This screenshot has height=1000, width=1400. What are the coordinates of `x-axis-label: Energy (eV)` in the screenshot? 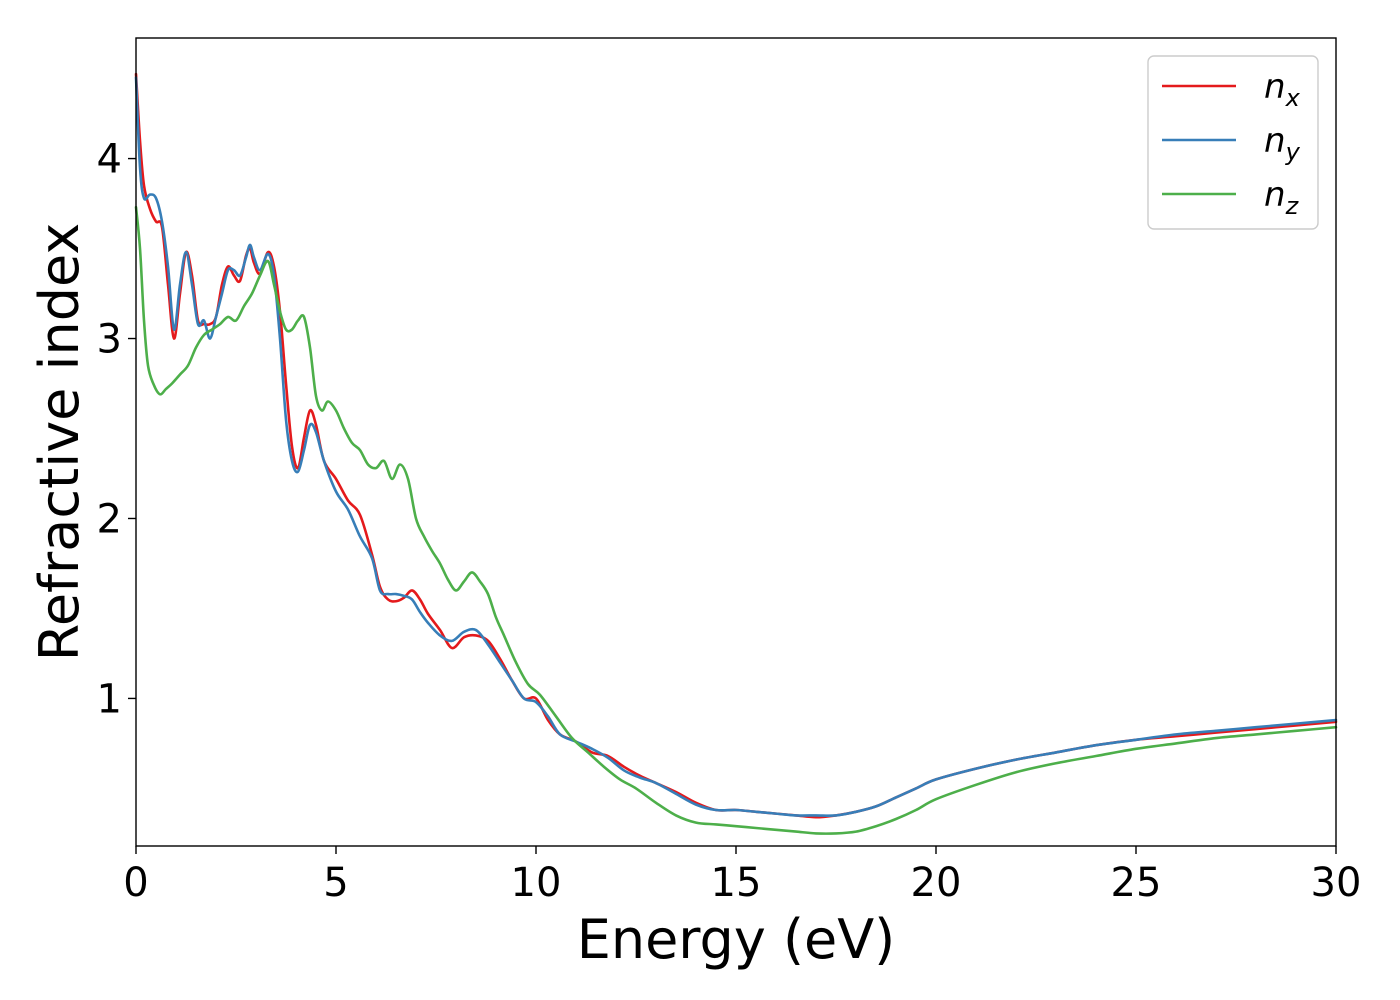 It's located at (736, 939).